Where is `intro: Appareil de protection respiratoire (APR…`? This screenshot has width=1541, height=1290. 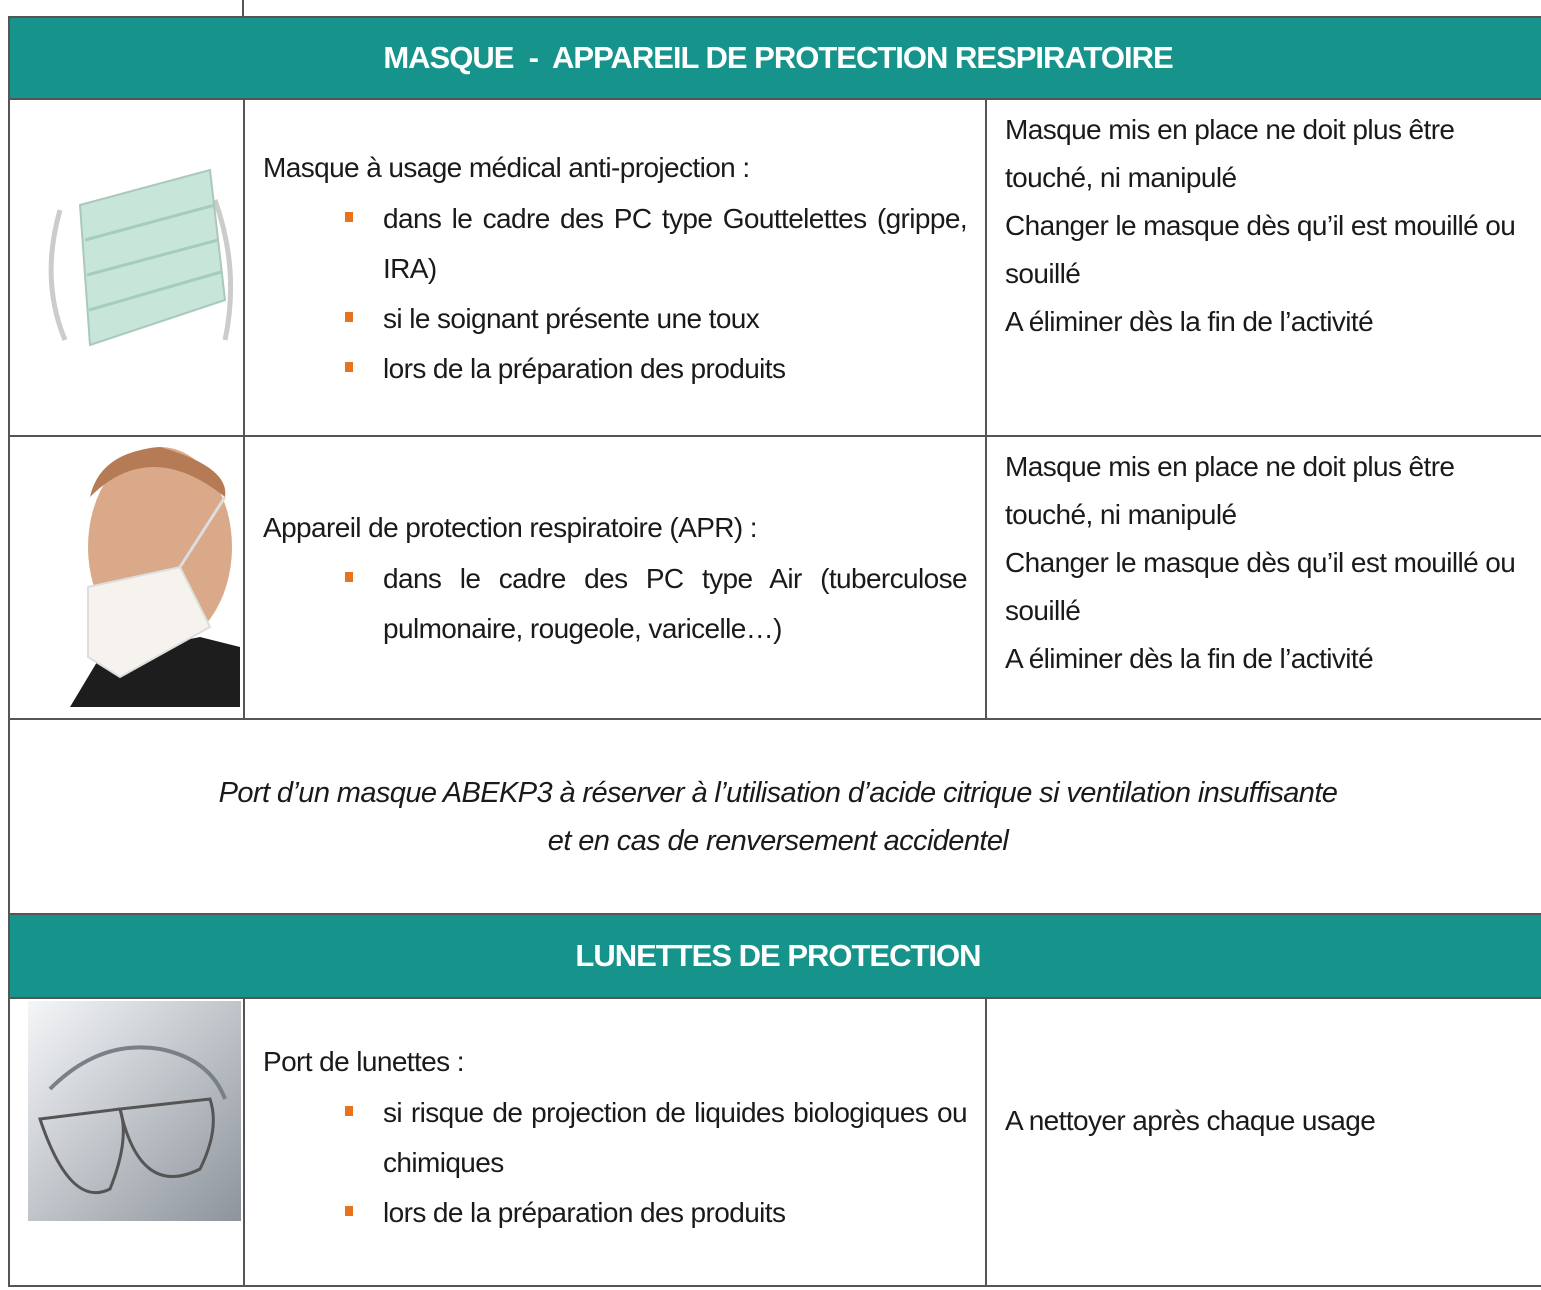
intro: Appareil de protection respiratoire (APR… is located at coordinates (510, 527).